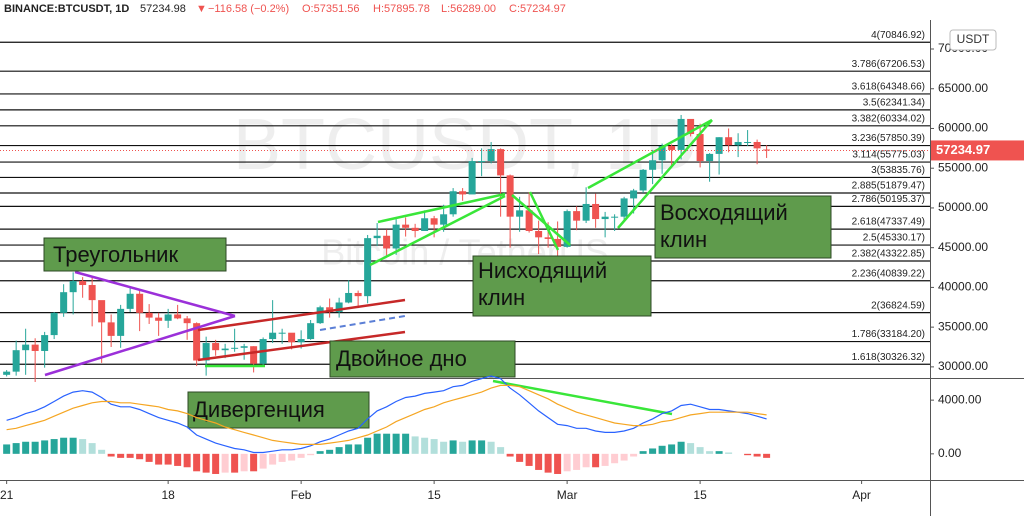 The height and width of the screenshot is (516, 1024). I want to click on y-tick-label: 40000.00, so click(963, 287).